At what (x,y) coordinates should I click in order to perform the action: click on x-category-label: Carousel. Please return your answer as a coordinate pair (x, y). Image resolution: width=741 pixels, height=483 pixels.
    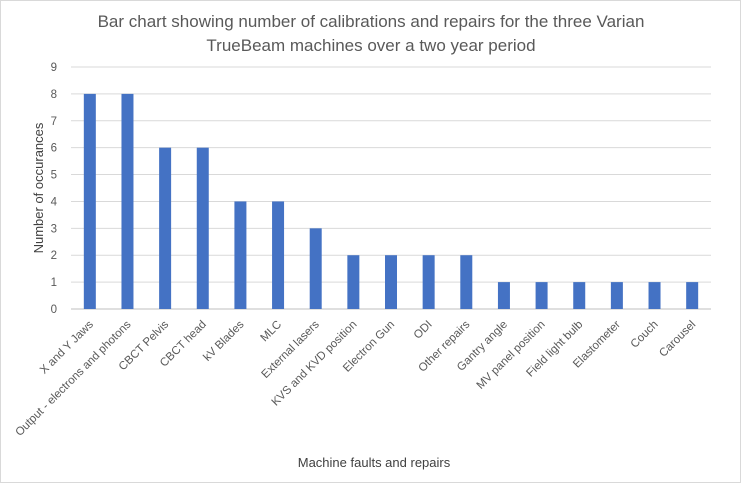
    Looking at the image, I should click on (677, 339).